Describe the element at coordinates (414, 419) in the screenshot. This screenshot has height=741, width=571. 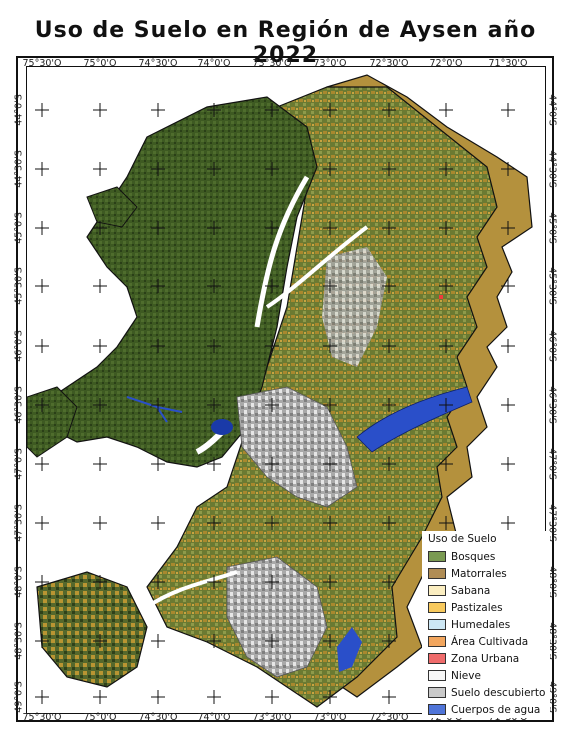
I see `lake-general-carrera` at that location.